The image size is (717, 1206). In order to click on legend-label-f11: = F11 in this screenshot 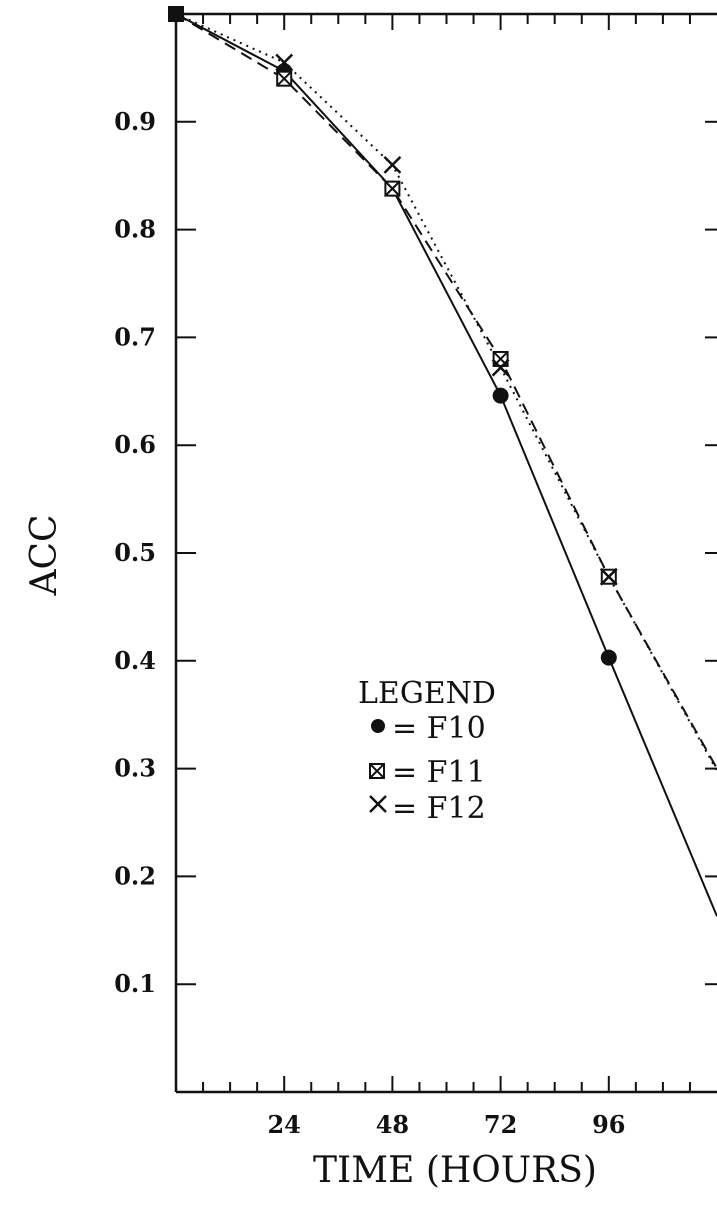, I will do `click(439, 772)`.